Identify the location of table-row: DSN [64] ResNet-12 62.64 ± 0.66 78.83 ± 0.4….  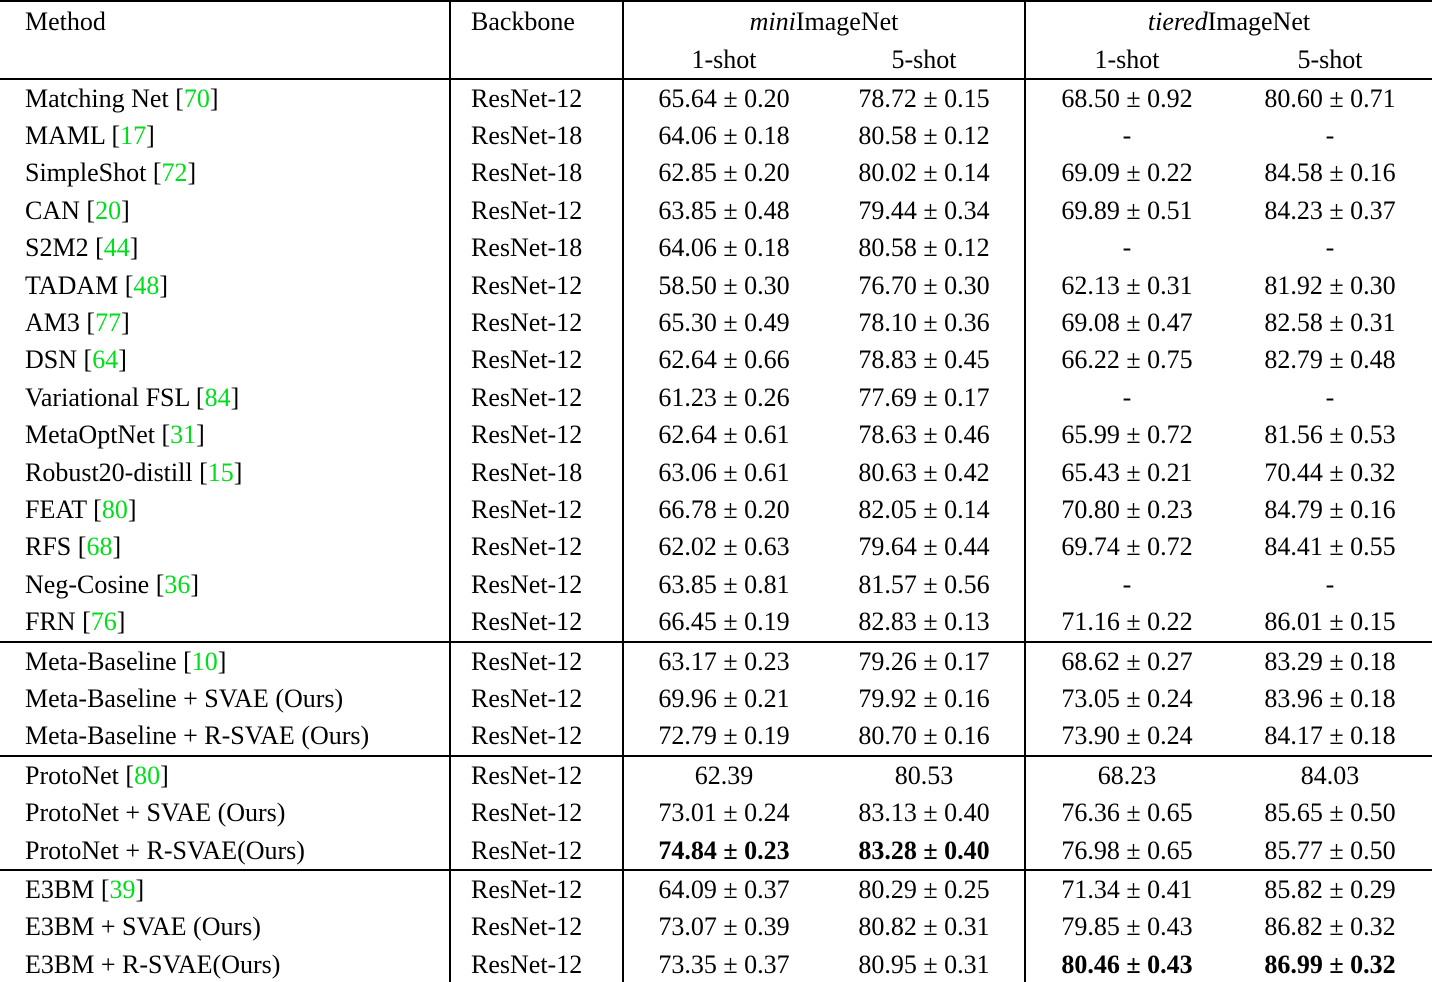
(716, 360).